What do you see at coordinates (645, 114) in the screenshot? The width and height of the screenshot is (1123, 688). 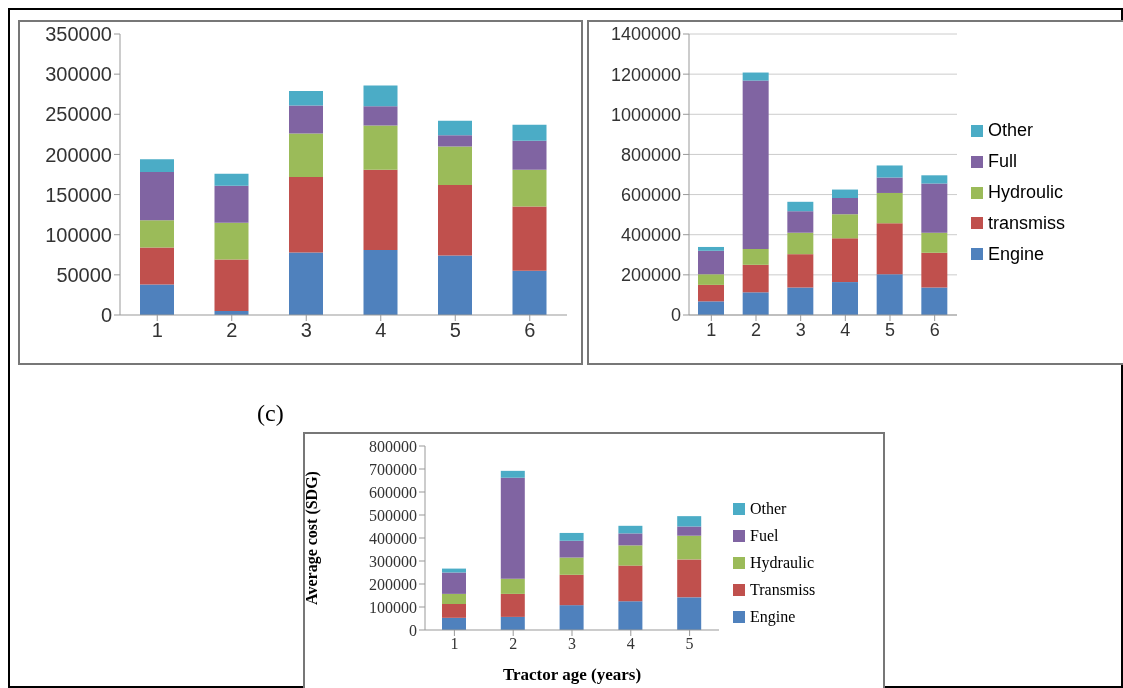 I see `y-tick-label: 1000000` at bounding box center [645, 114].